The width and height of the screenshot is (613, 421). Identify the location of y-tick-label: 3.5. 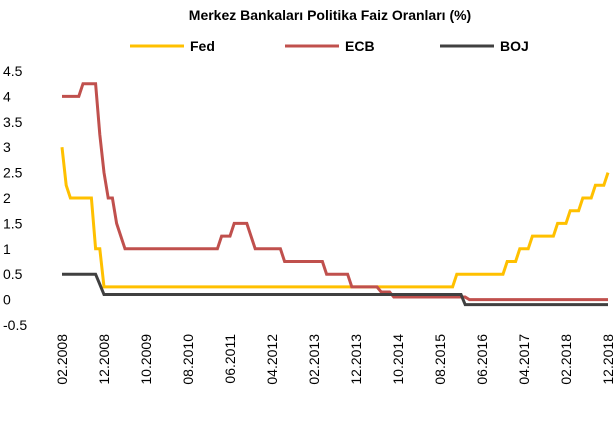
(13, 122).